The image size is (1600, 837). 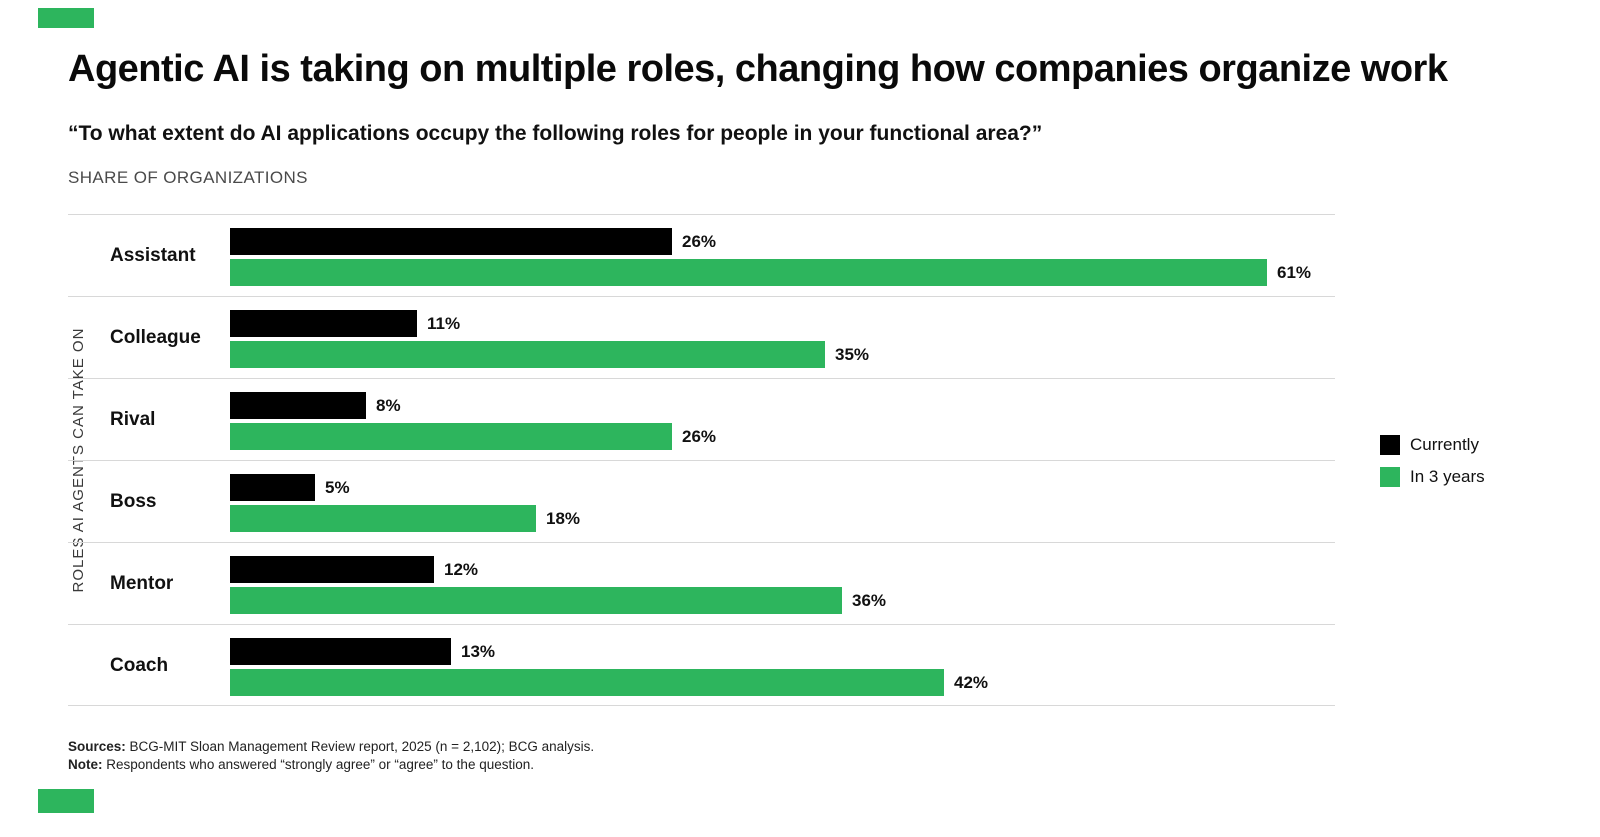 What do you see at coordinates (133, 501) in the screenshot?
I see `category-label: Boss` at bounding box center [133, 501].